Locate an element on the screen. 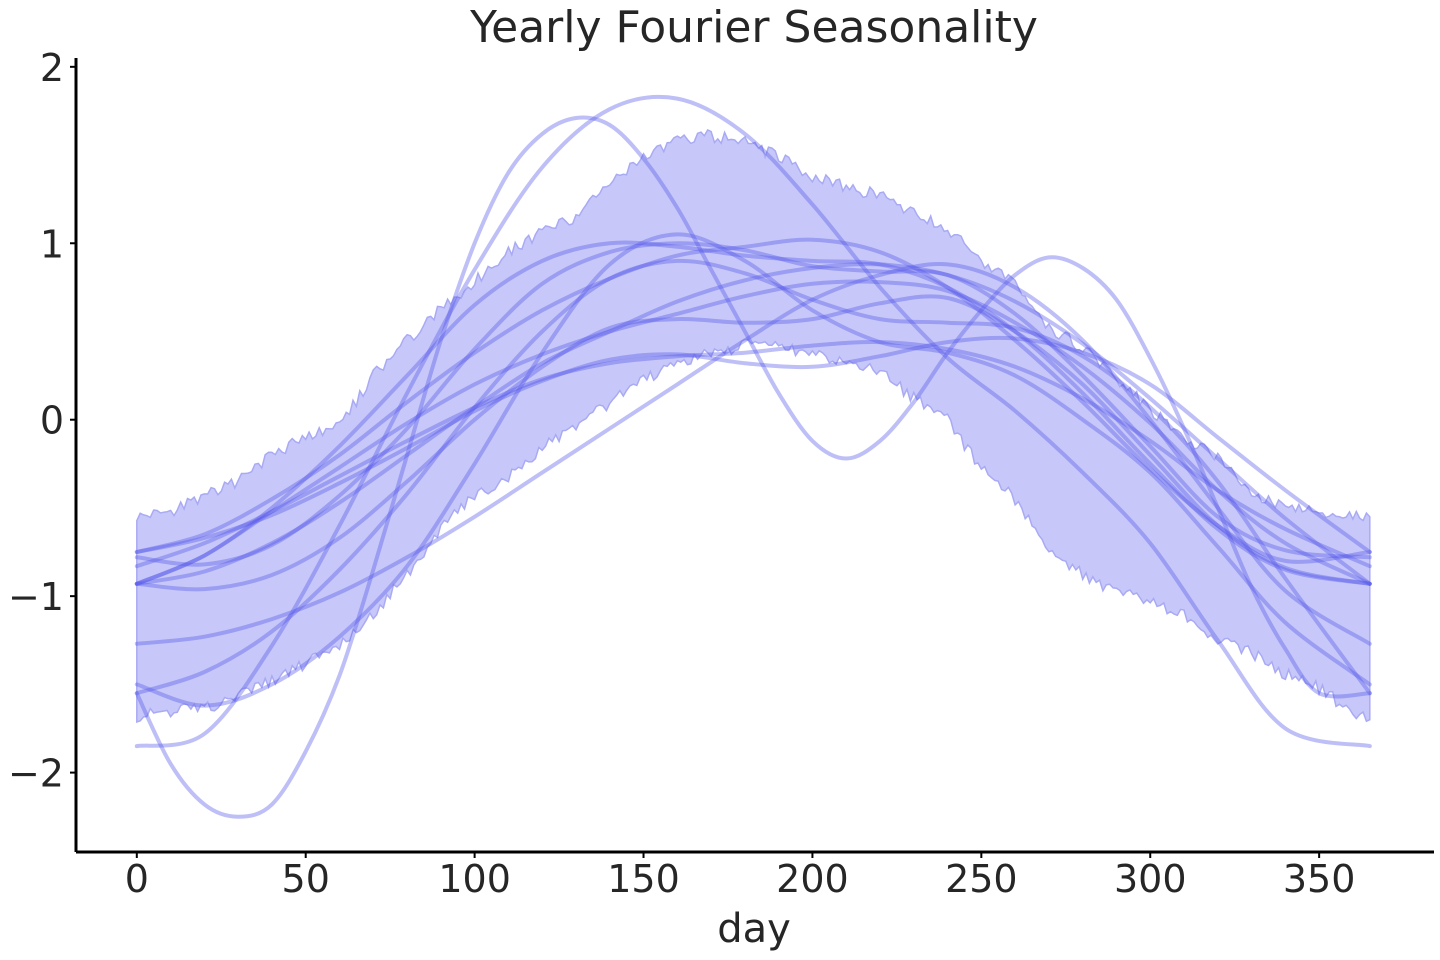  x-tick-label: 200 is located at coordinates (812, 879).